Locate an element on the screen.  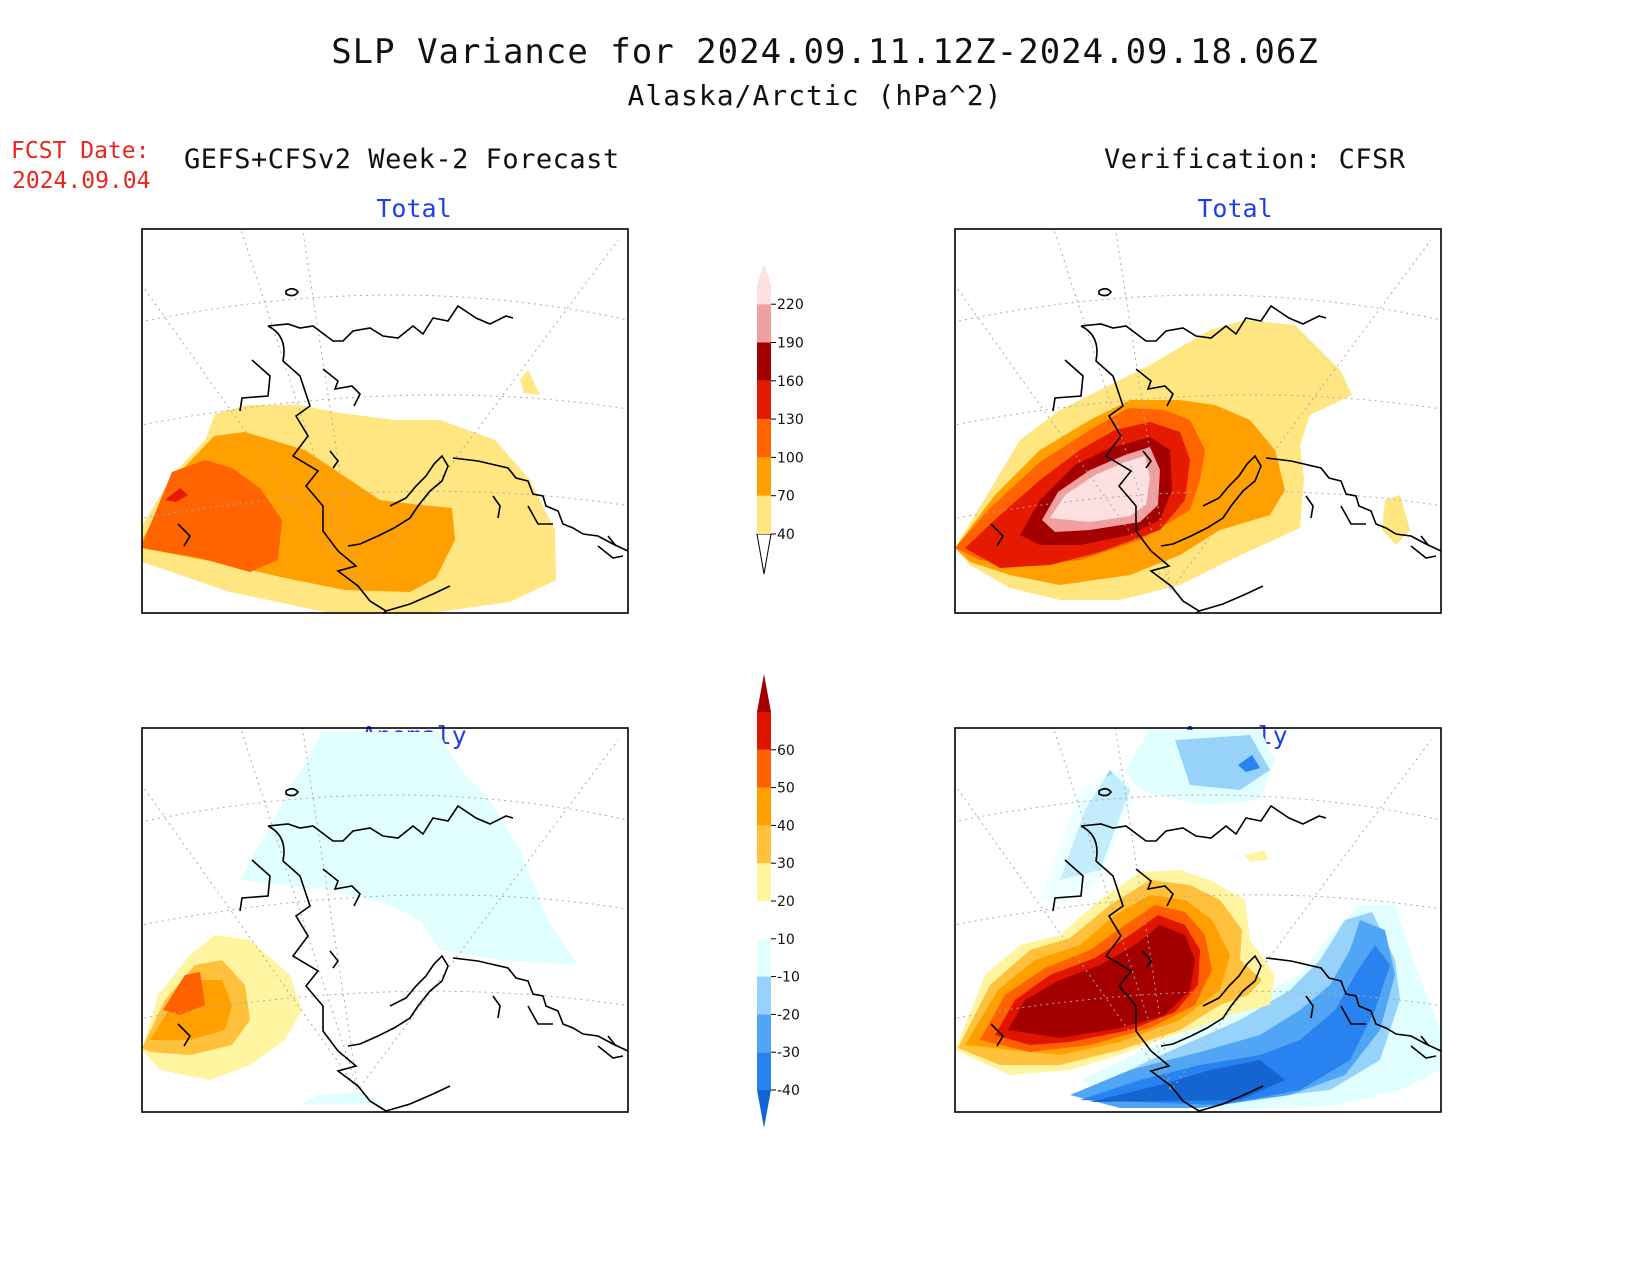
colorbar-total-label: 190 is located at coordinates (790, 344).